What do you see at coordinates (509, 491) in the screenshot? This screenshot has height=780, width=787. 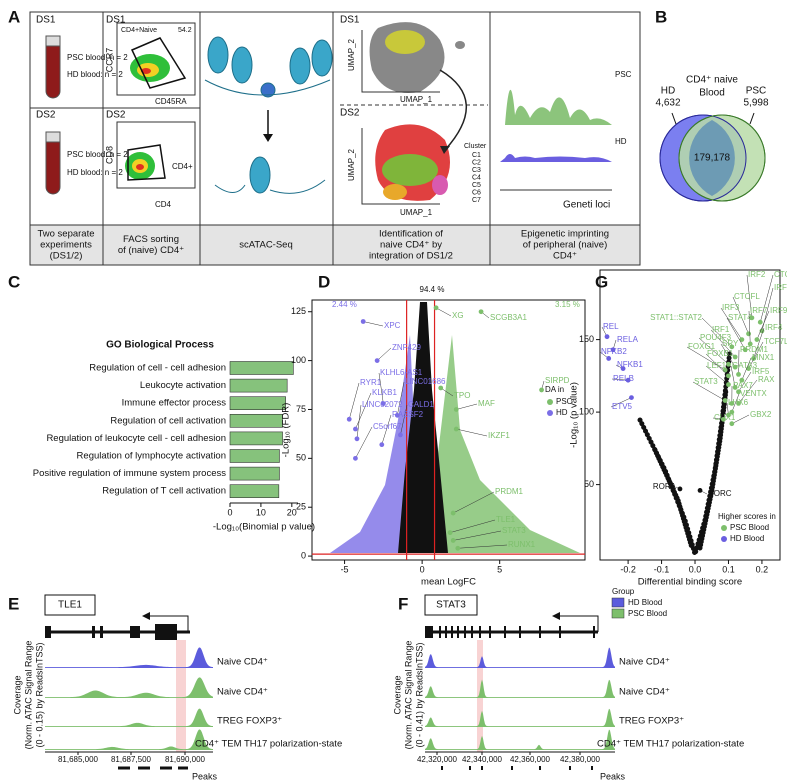 I see `point-label: PRDM1` at bounding box center [509, 491].